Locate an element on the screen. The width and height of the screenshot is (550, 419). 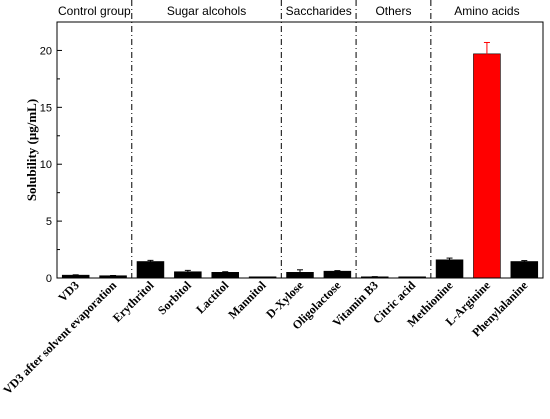
y-axis-title: Solubility (μg/mL) is located at coordinates (31, 150).